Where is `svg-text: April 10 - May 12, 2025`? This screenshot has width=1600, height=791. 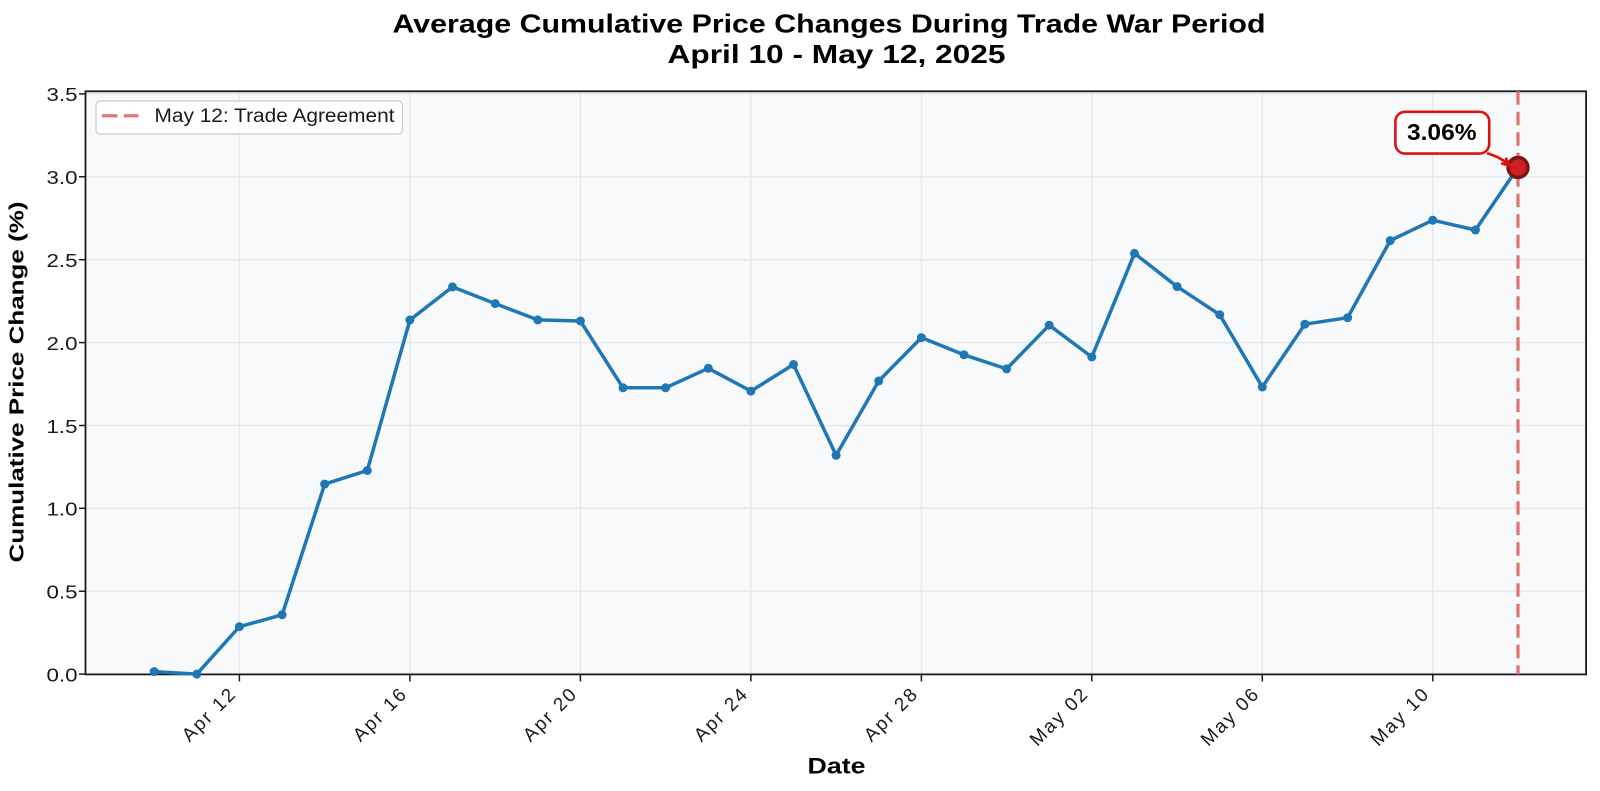 svg-text: April 10 - May 12, 2025 is located at coordinates (837, 54).